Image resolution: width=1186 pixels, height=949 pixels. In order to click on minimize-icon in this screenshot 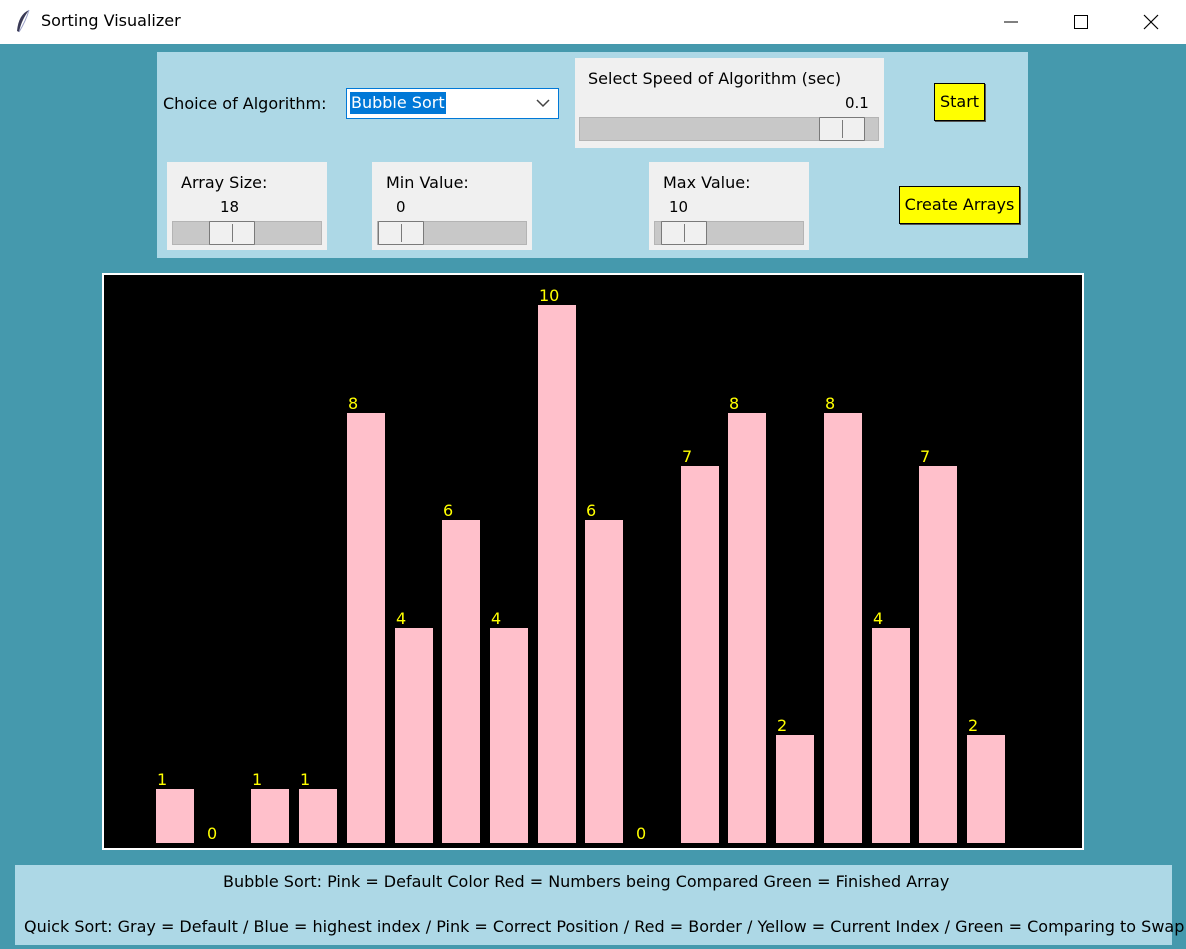, I will do `click(1011, 22)`.